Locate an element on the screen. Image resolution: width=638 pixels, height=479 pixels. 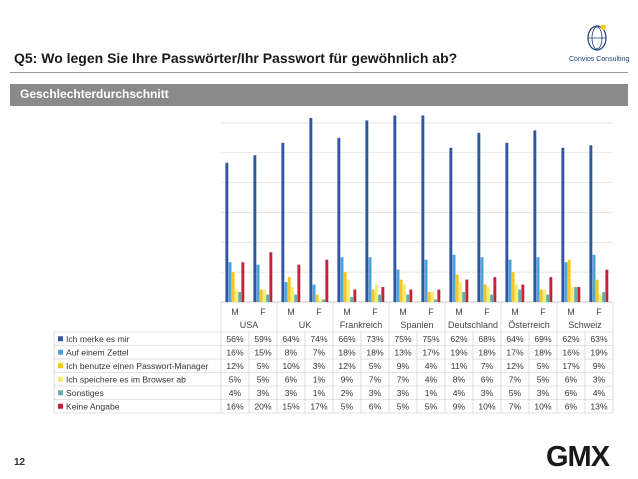
page-number: 12 is located at coordinates (20, 462).